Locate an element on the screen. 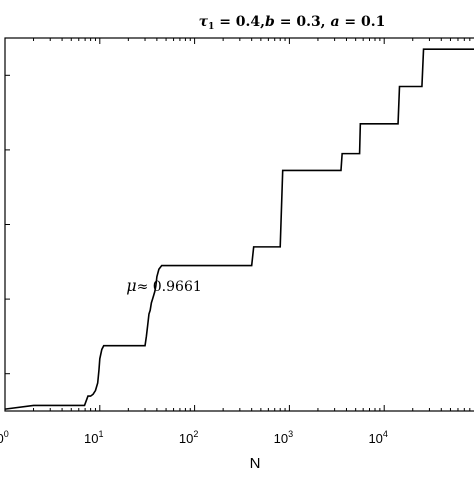  title-a-value: = 0.1 is located at coordinates (363, 22).